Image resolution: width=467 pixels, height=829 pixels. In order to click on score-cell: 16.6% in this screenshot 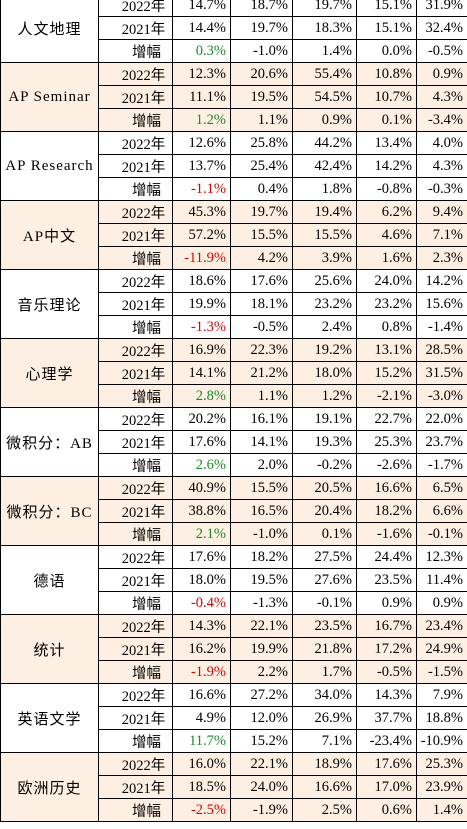, I will do `click(386, 488)`.